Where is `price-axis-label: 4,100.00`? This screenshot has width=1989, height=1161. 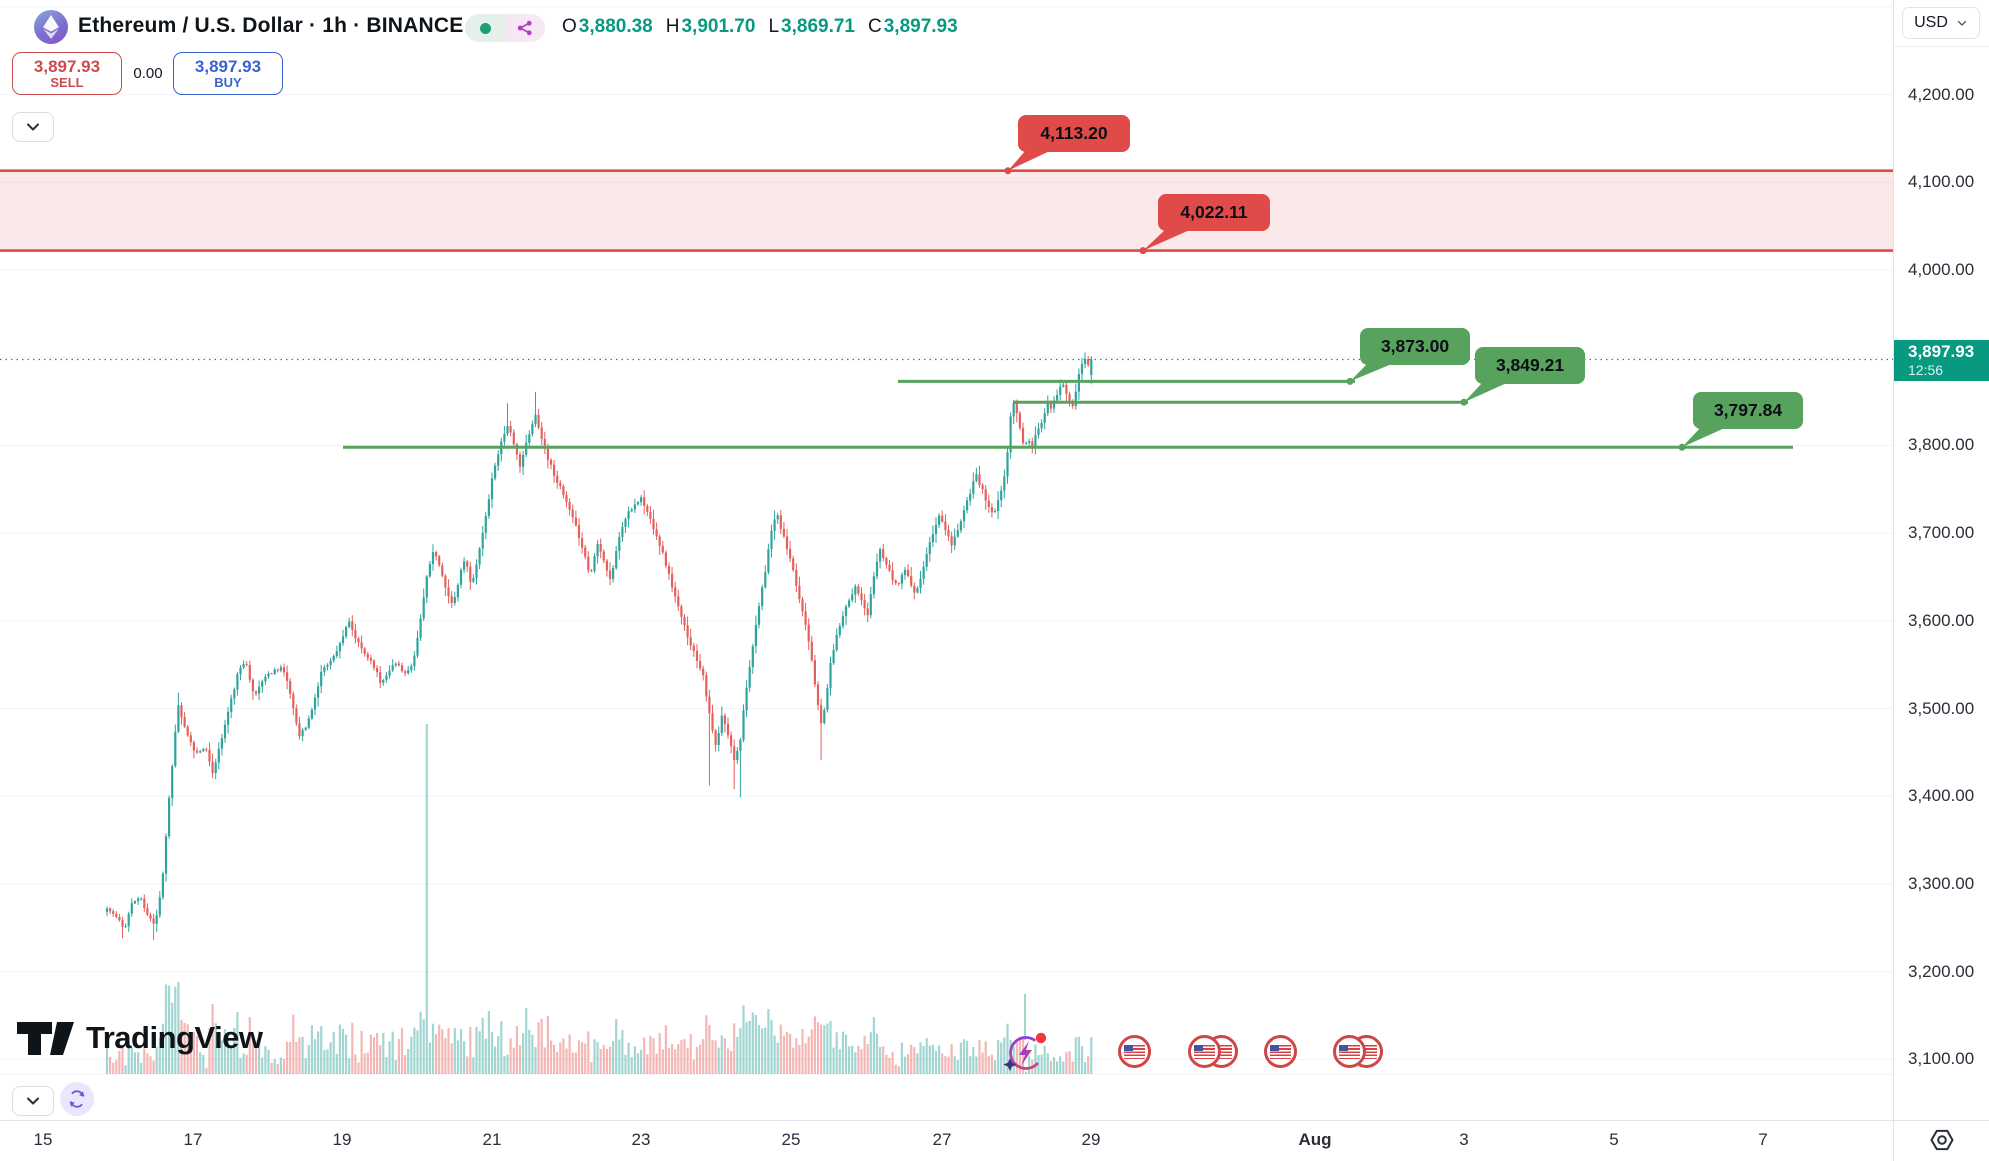 price-axis-label: 4,100.00 is located at coordinates (1941, 182).